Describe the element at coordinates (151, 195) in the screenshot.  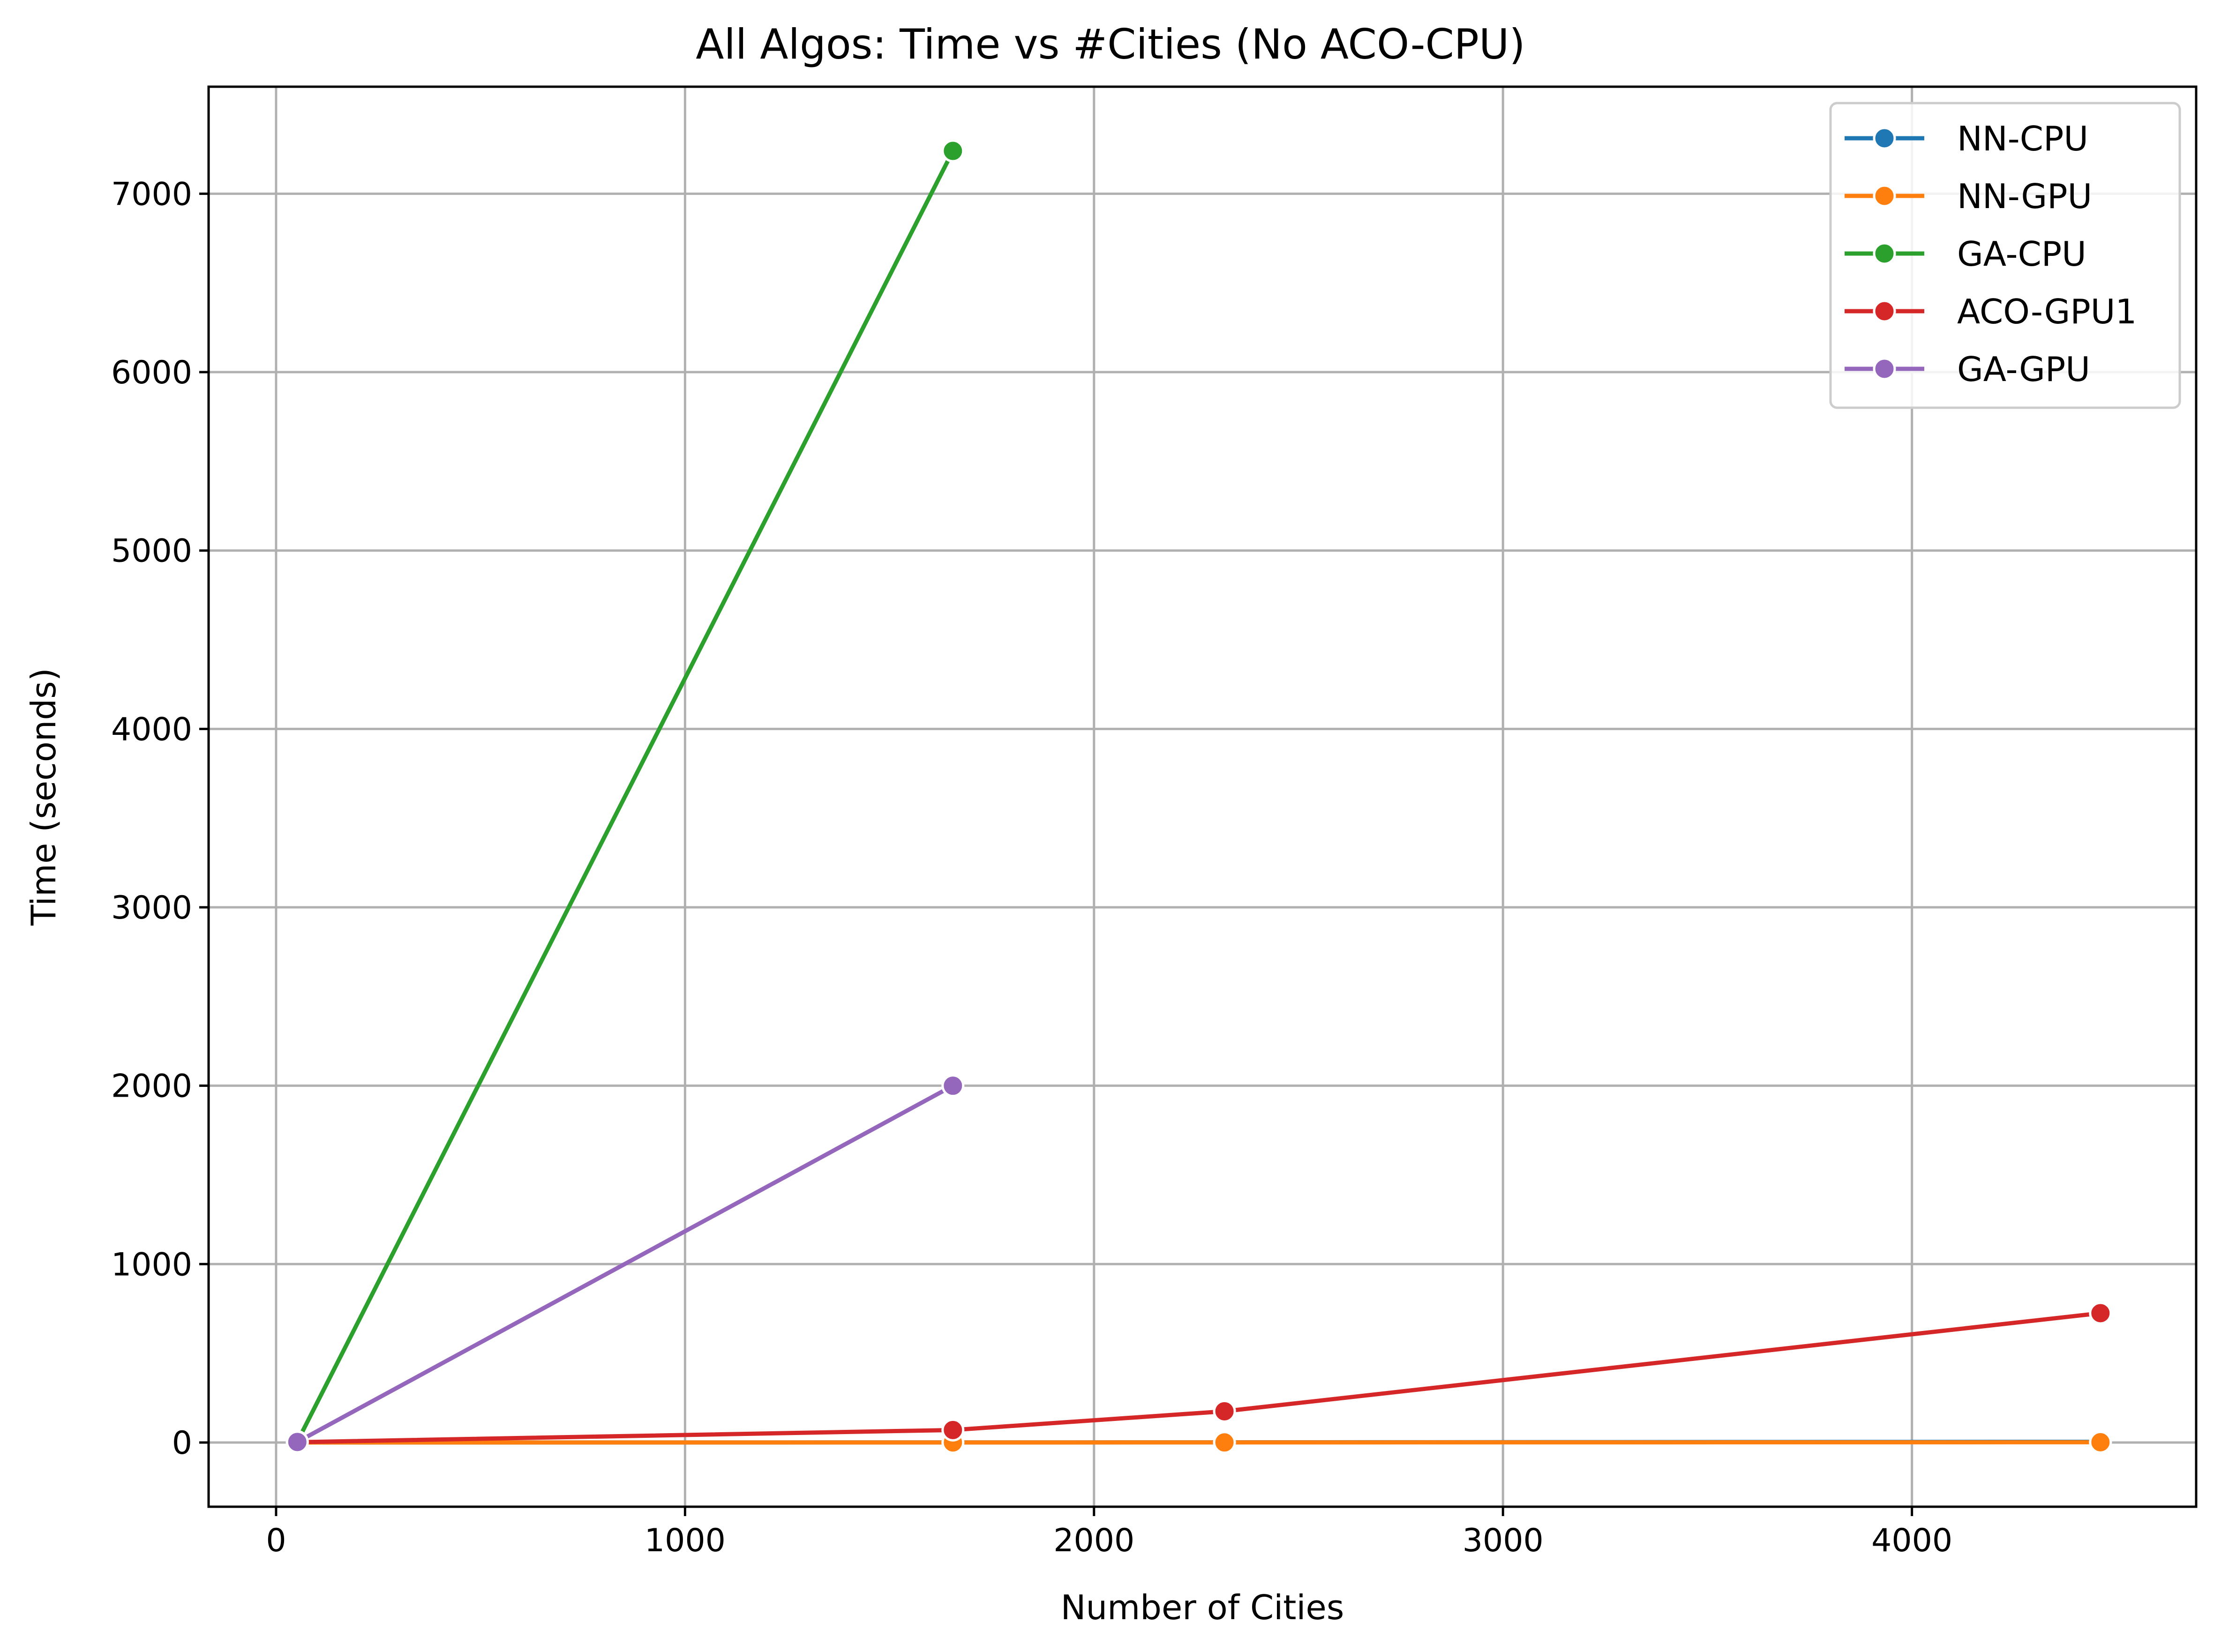
I see `y-tick-label: 7000` at that location.